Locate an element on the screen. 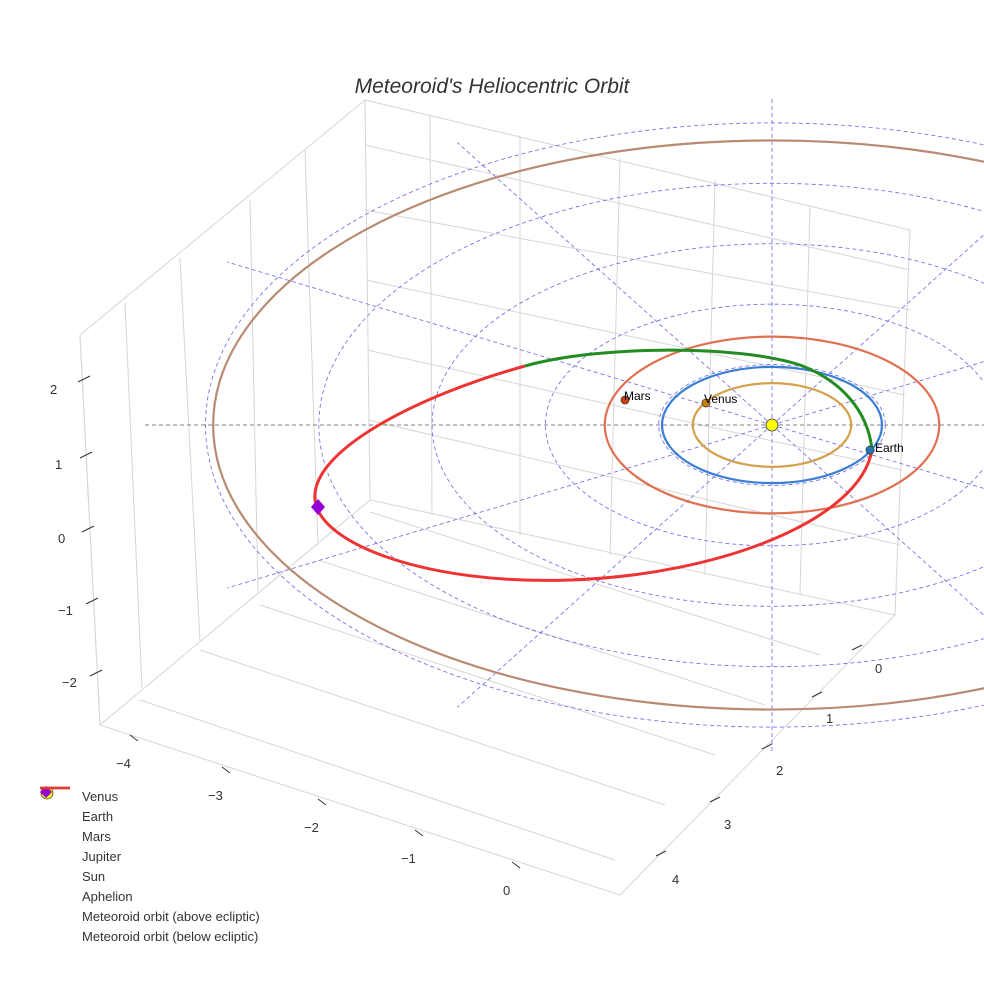  legend-item: Meteoroid orbit (below ecliptic) is located at coordinates (150, 866).